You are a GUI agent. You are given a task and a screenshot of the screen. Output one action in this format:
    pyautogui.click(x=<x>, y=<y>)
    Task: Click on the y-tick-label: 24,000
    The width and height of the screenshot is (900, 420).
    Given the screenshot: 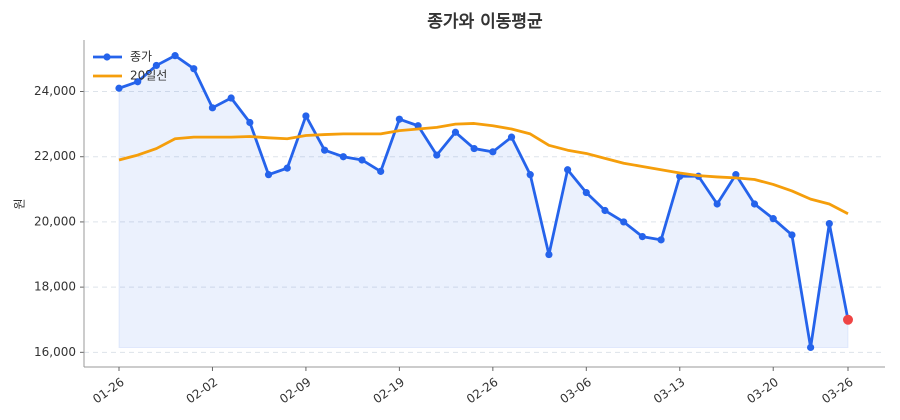 What is the action you would take?
    pyautogui.click(x=55, y=91)
    